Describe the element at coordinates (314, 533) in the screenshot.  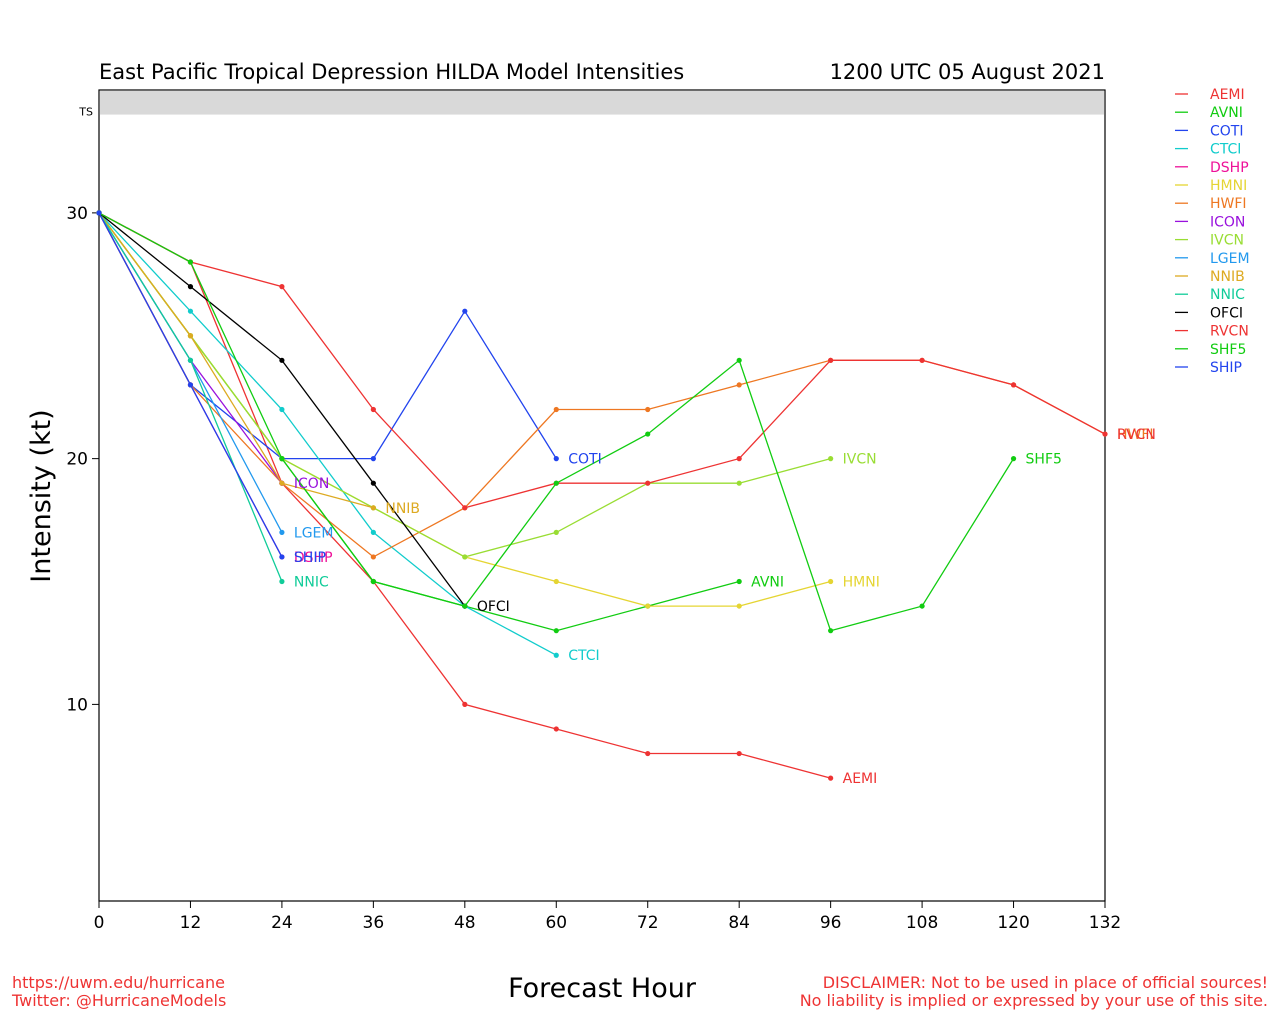
I see `end-label-lgem: LGEM` at that location.